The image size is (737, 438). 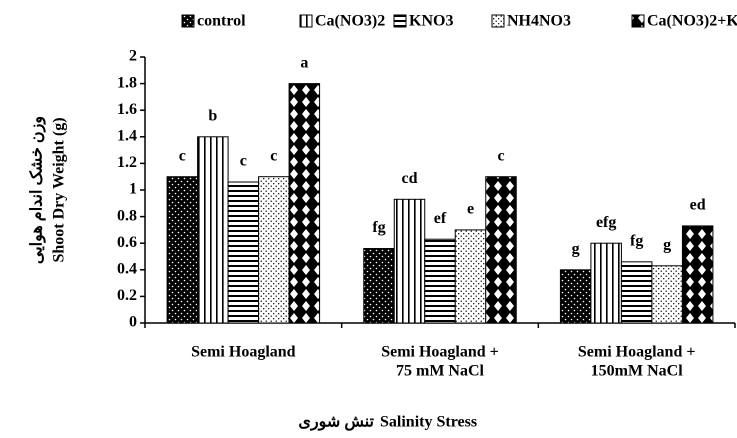 What do you see at coordinates (440, 371) in the screenshot?
I see `x-tick-label: 75 mM NaCl` at bounding box center [440, 371].